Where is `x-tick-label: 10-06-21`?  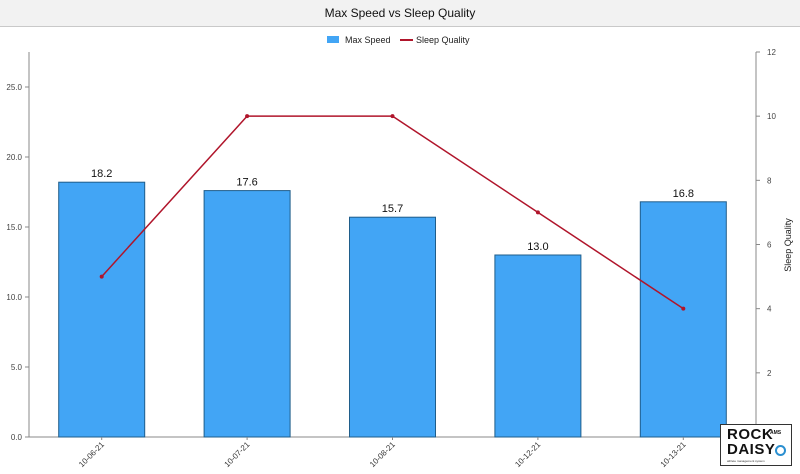
x-tick-label: 10-06-21 is located at coordinates (91, 454).